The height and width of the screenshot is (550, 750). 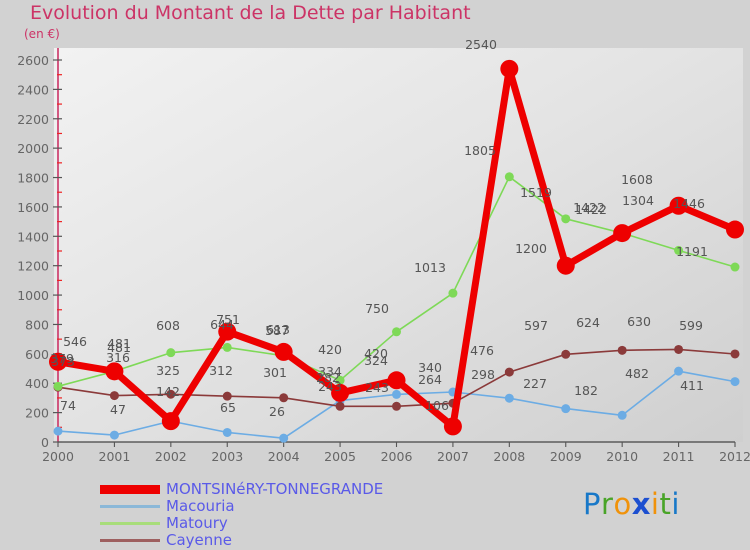 I want to click on legend-label: Matoury, so click(x=197, y=523).